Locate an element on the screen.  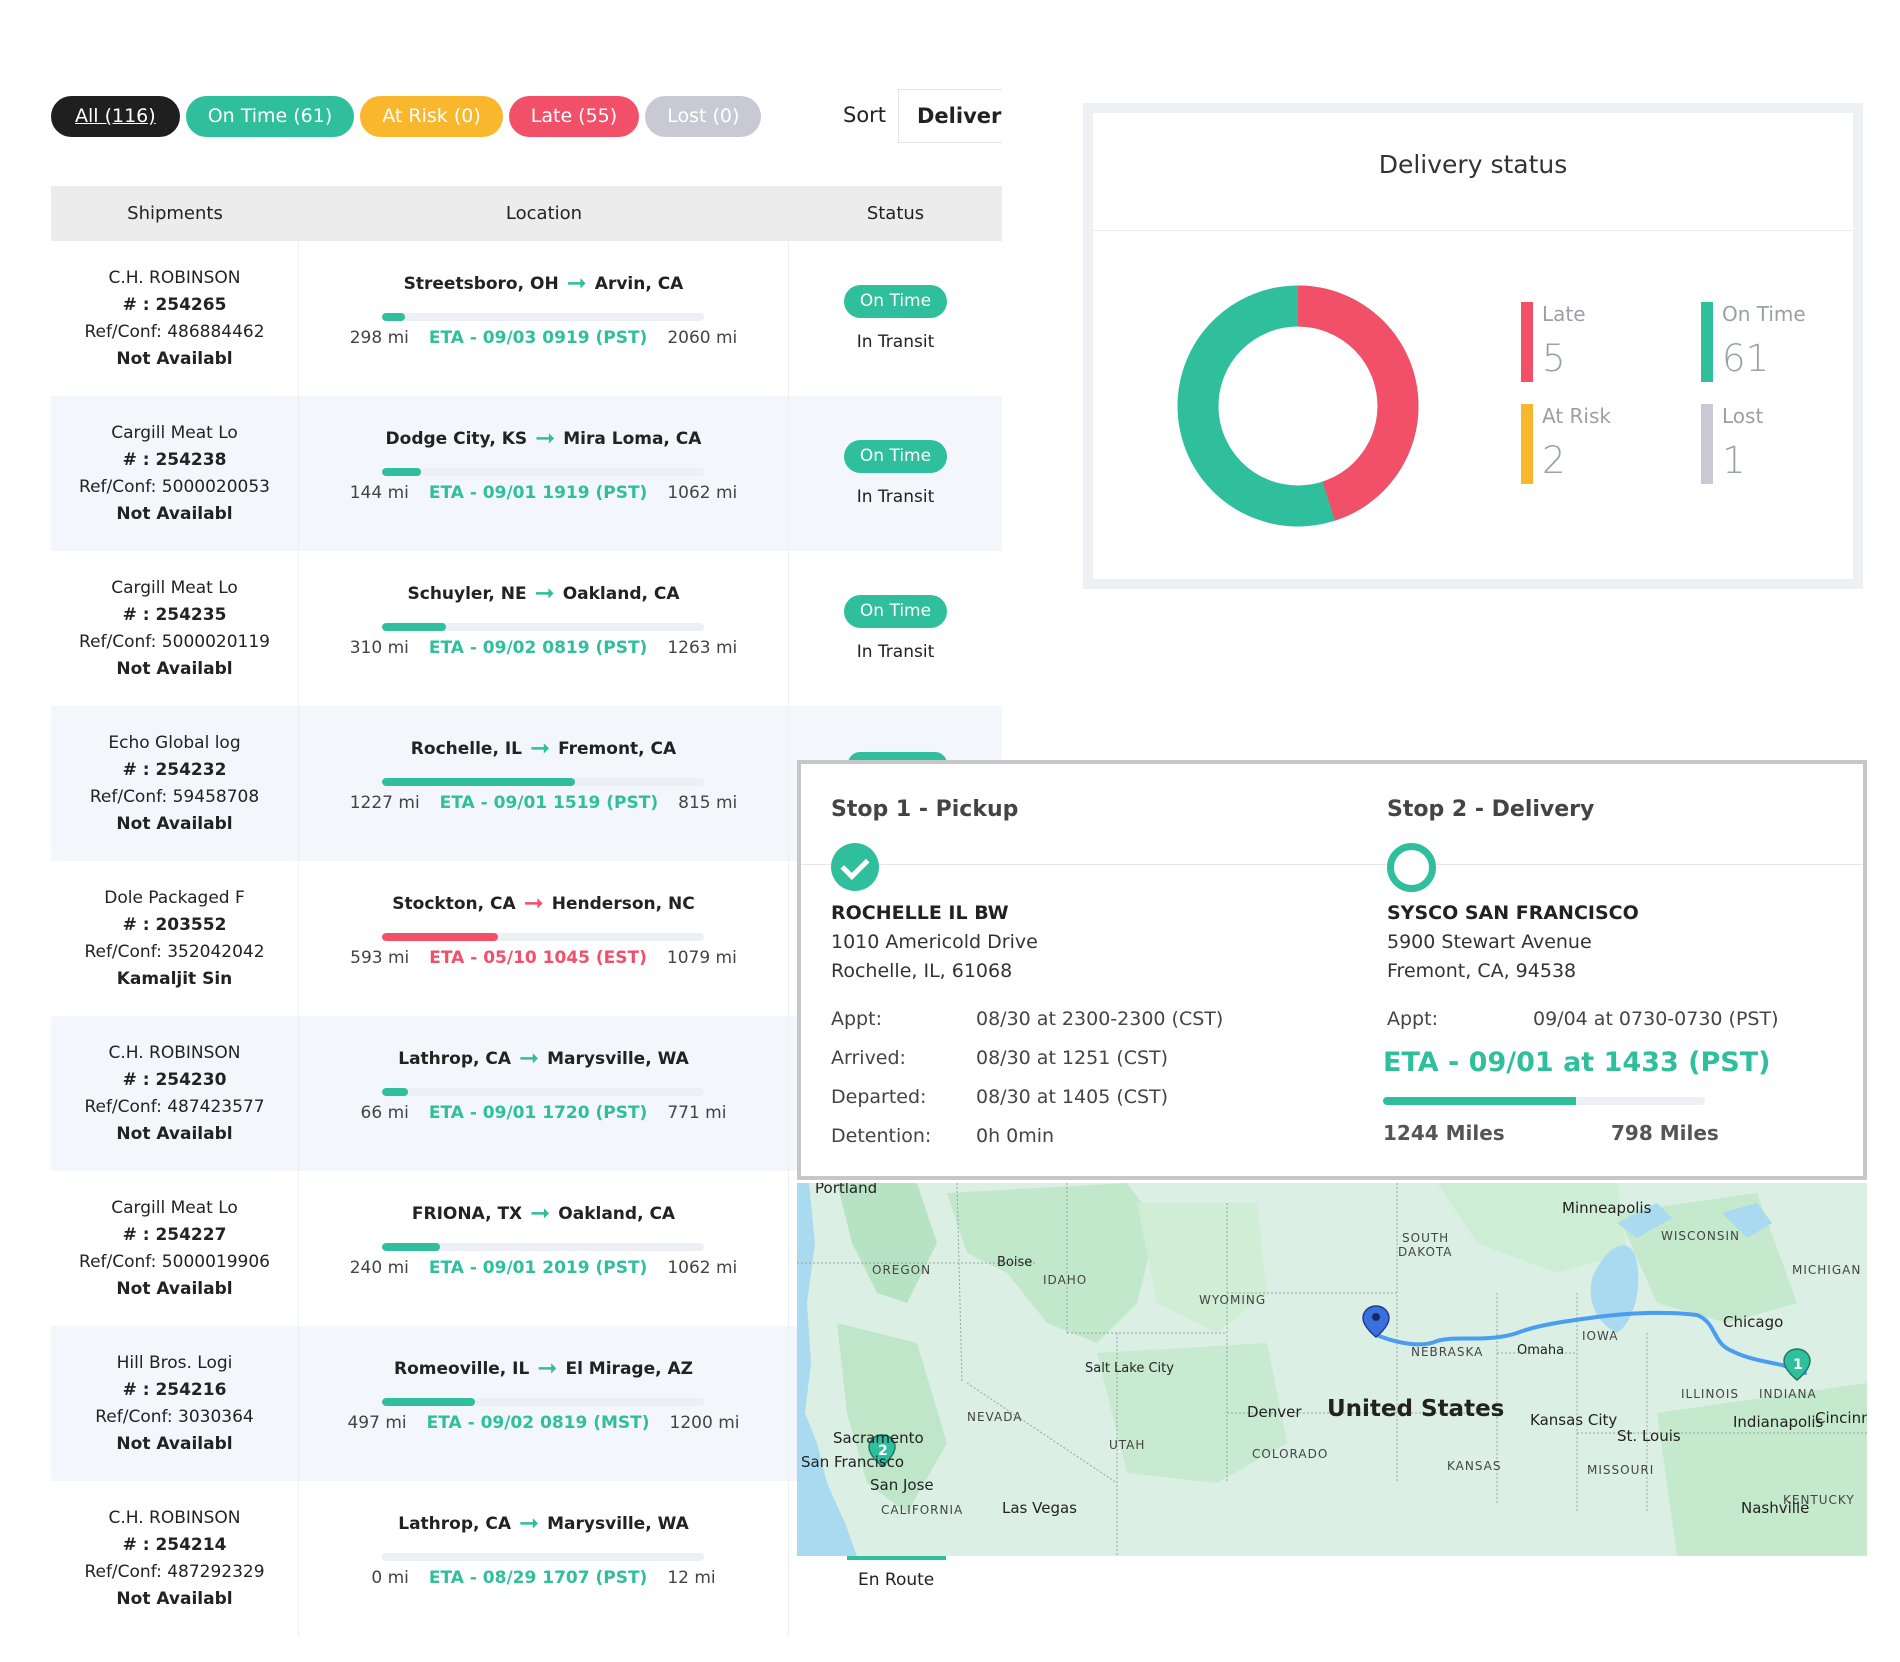
route-distance-line: 66 mi ETA - 09/01 1720 (PST) 771 mi is located at coordinates (543, 1113).